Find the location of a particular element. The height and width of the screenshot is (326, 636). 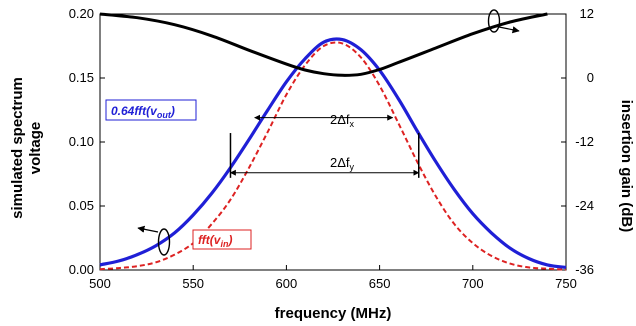

bandwidth-x-main: 2Δf is located at coordinates (340, 119).